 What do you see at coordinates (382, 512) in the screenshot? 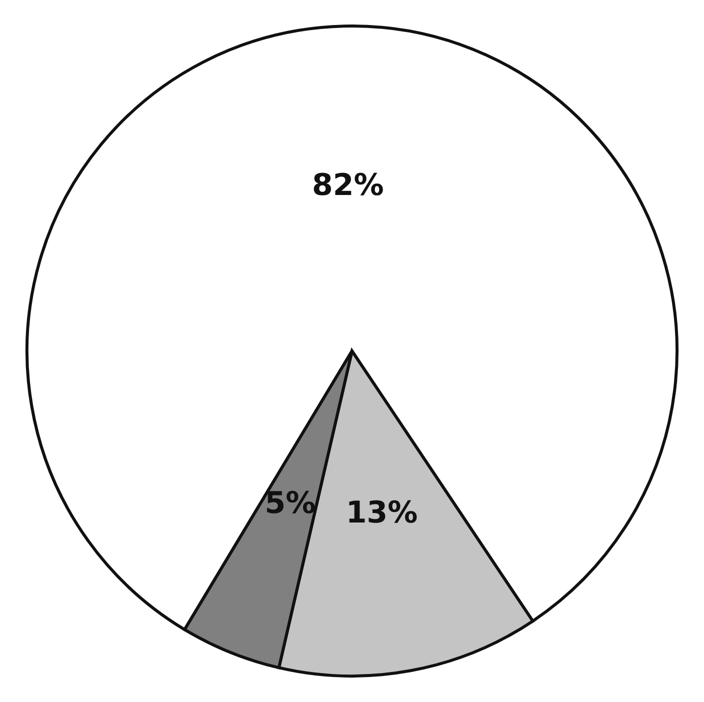
I see `data-label: 13%` at bounding box center [382, 512].